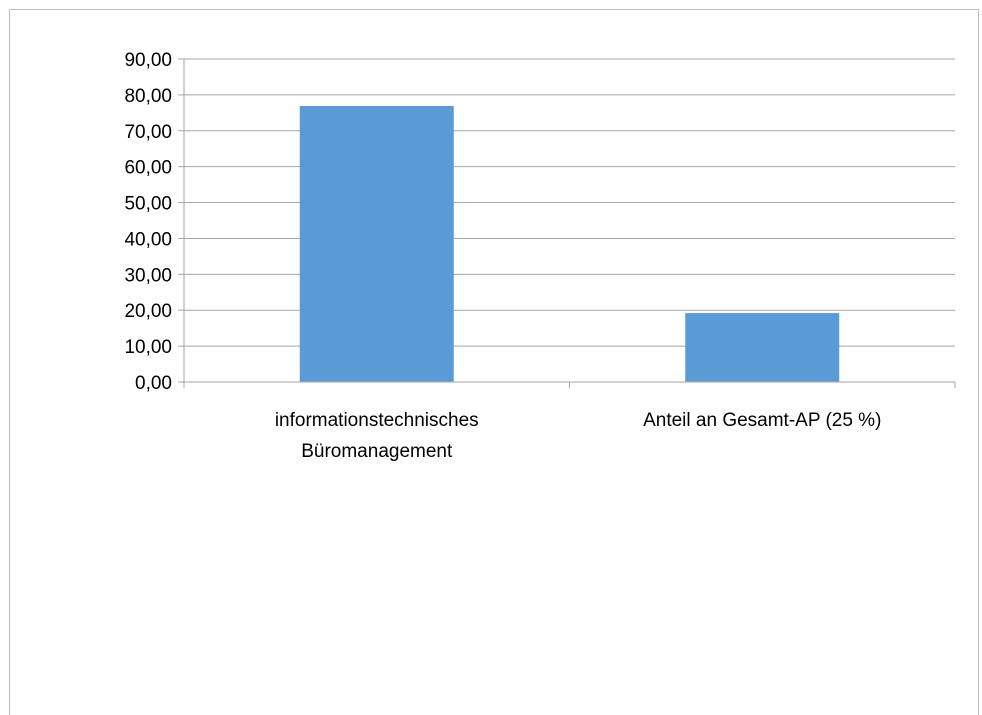  What do you see at coordinates (153, 383) in the screenshot?
I see `y-tick-label: 0,00` at bounding box center [153, 383].